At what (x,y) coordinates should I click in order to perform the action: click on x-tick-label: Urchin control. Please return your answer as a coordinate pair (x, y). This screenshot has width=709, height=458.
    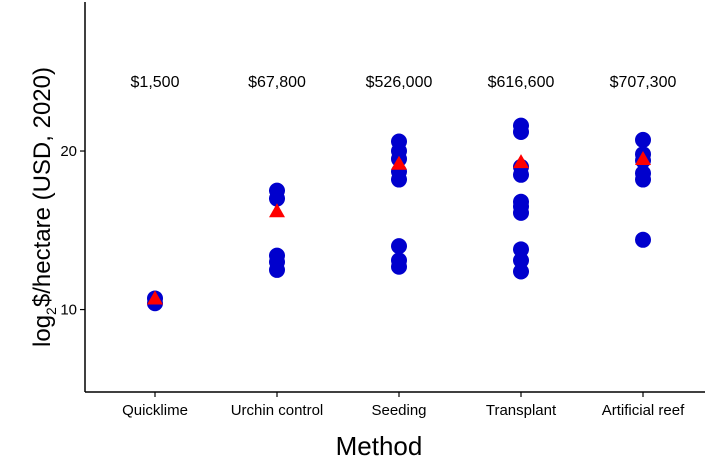
    Looking at the image, I should click on (277, 410).